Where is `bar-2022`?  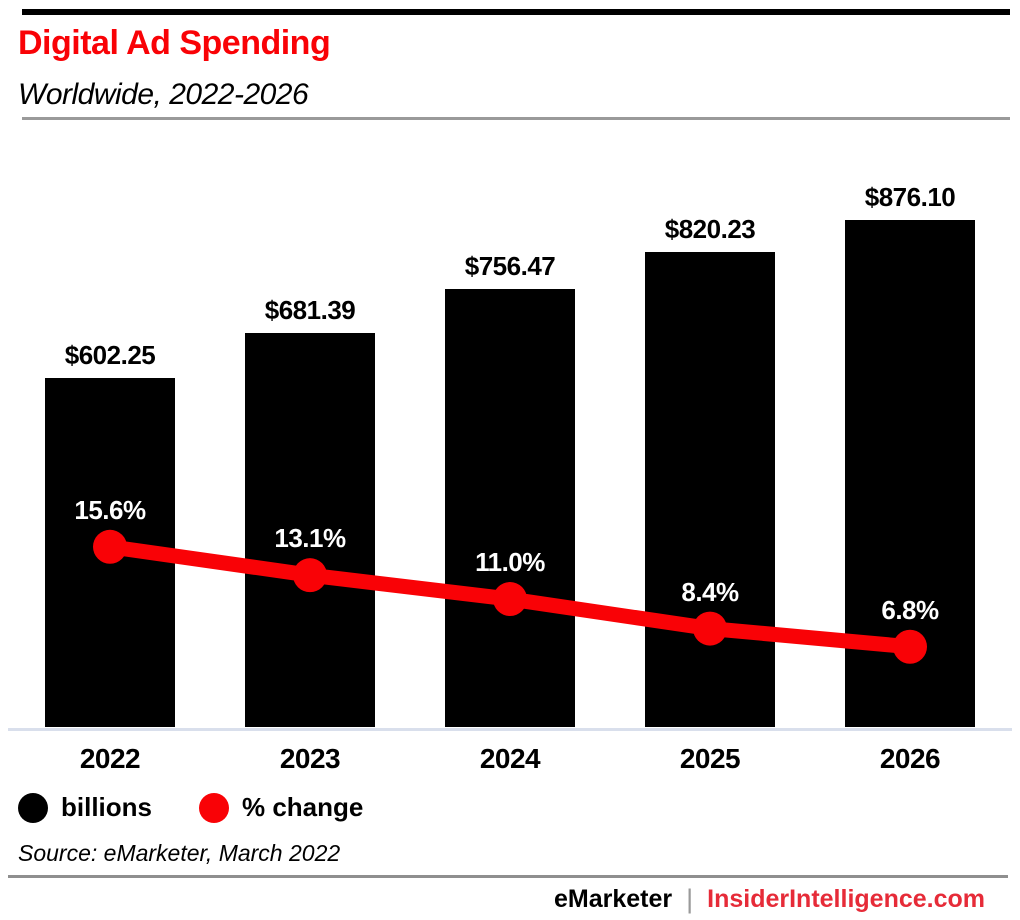
bar-2022 is located at coordinates (110, 552).